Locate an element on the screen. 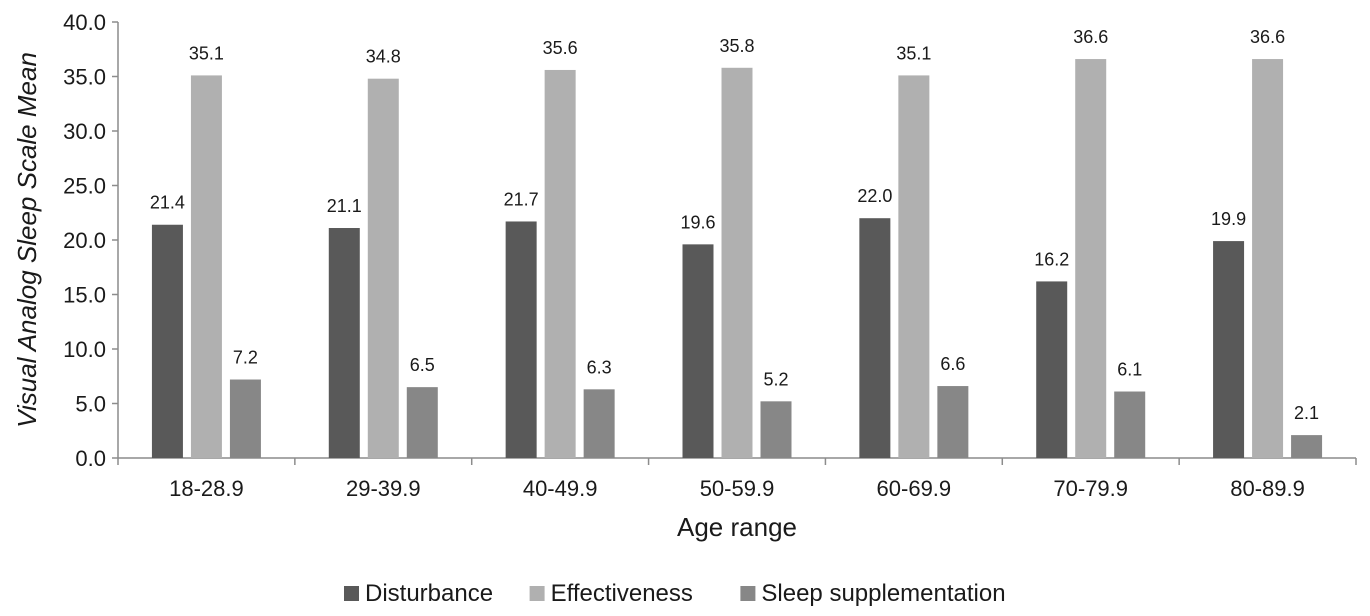 This screenshot has height=616, width=1370. x-tick-label: 40-49.9 is located at coordinates (560, 488).